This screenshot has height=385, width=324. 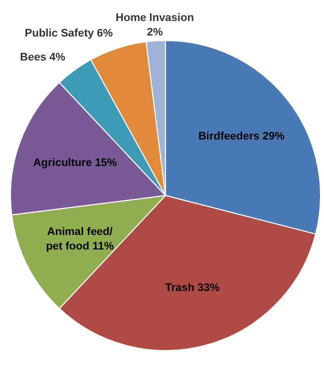 What do you see at coordinates (241, 136) in the screenshot?
I see `slice-label: Birdfeeders 29%` at bounding box center [241, 136].